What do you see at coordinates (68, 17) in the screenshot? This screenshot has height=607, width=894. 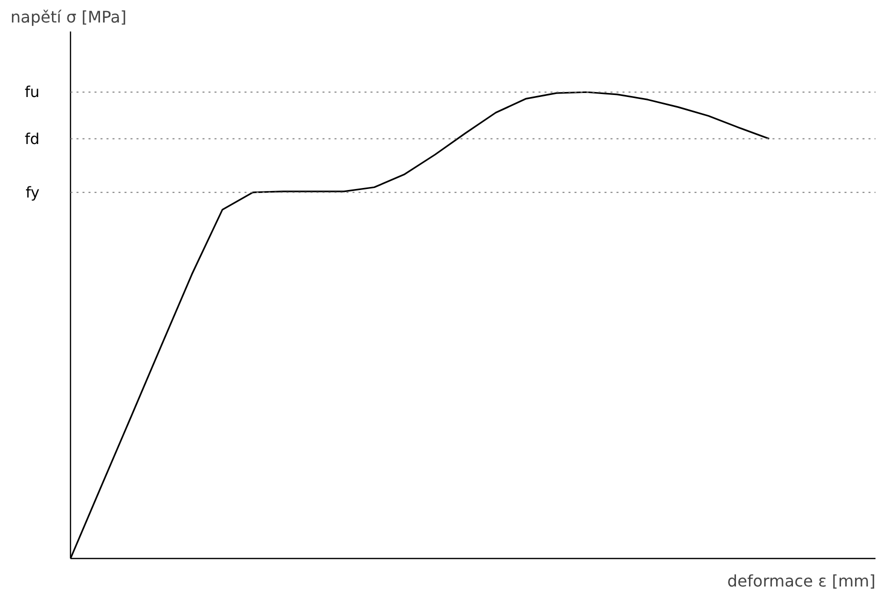 I see `y-axis-title: napětí σ [MPa]` at bounding box center [68, 17].